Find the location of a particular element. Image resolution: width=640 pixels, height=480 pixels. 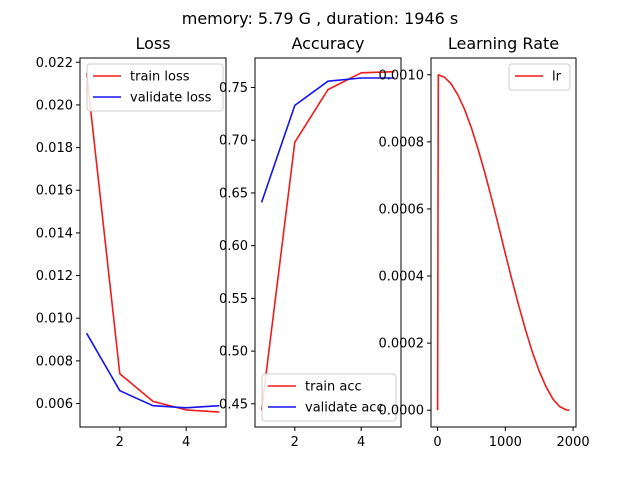

y-tick-label: 0.0006 is located at coordinates (402, 209).